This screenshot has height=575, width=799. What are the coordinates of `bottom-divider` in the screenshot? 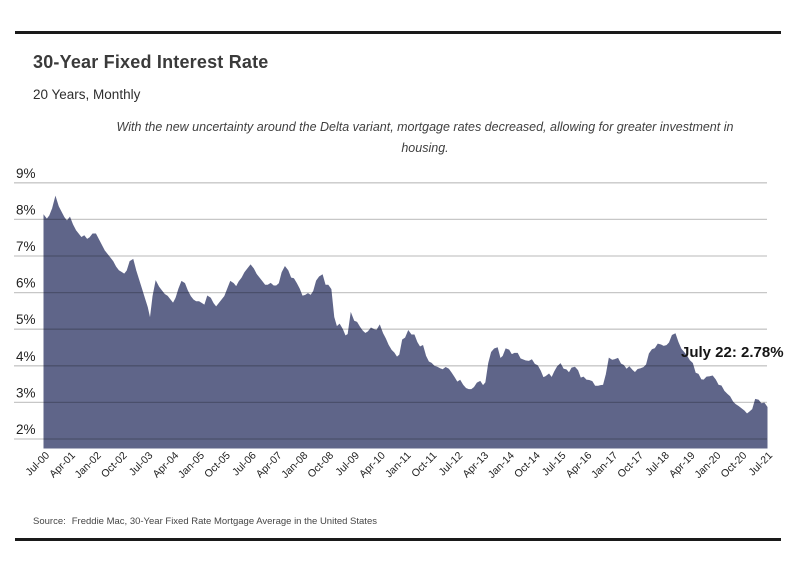 It's located at (398, 539).